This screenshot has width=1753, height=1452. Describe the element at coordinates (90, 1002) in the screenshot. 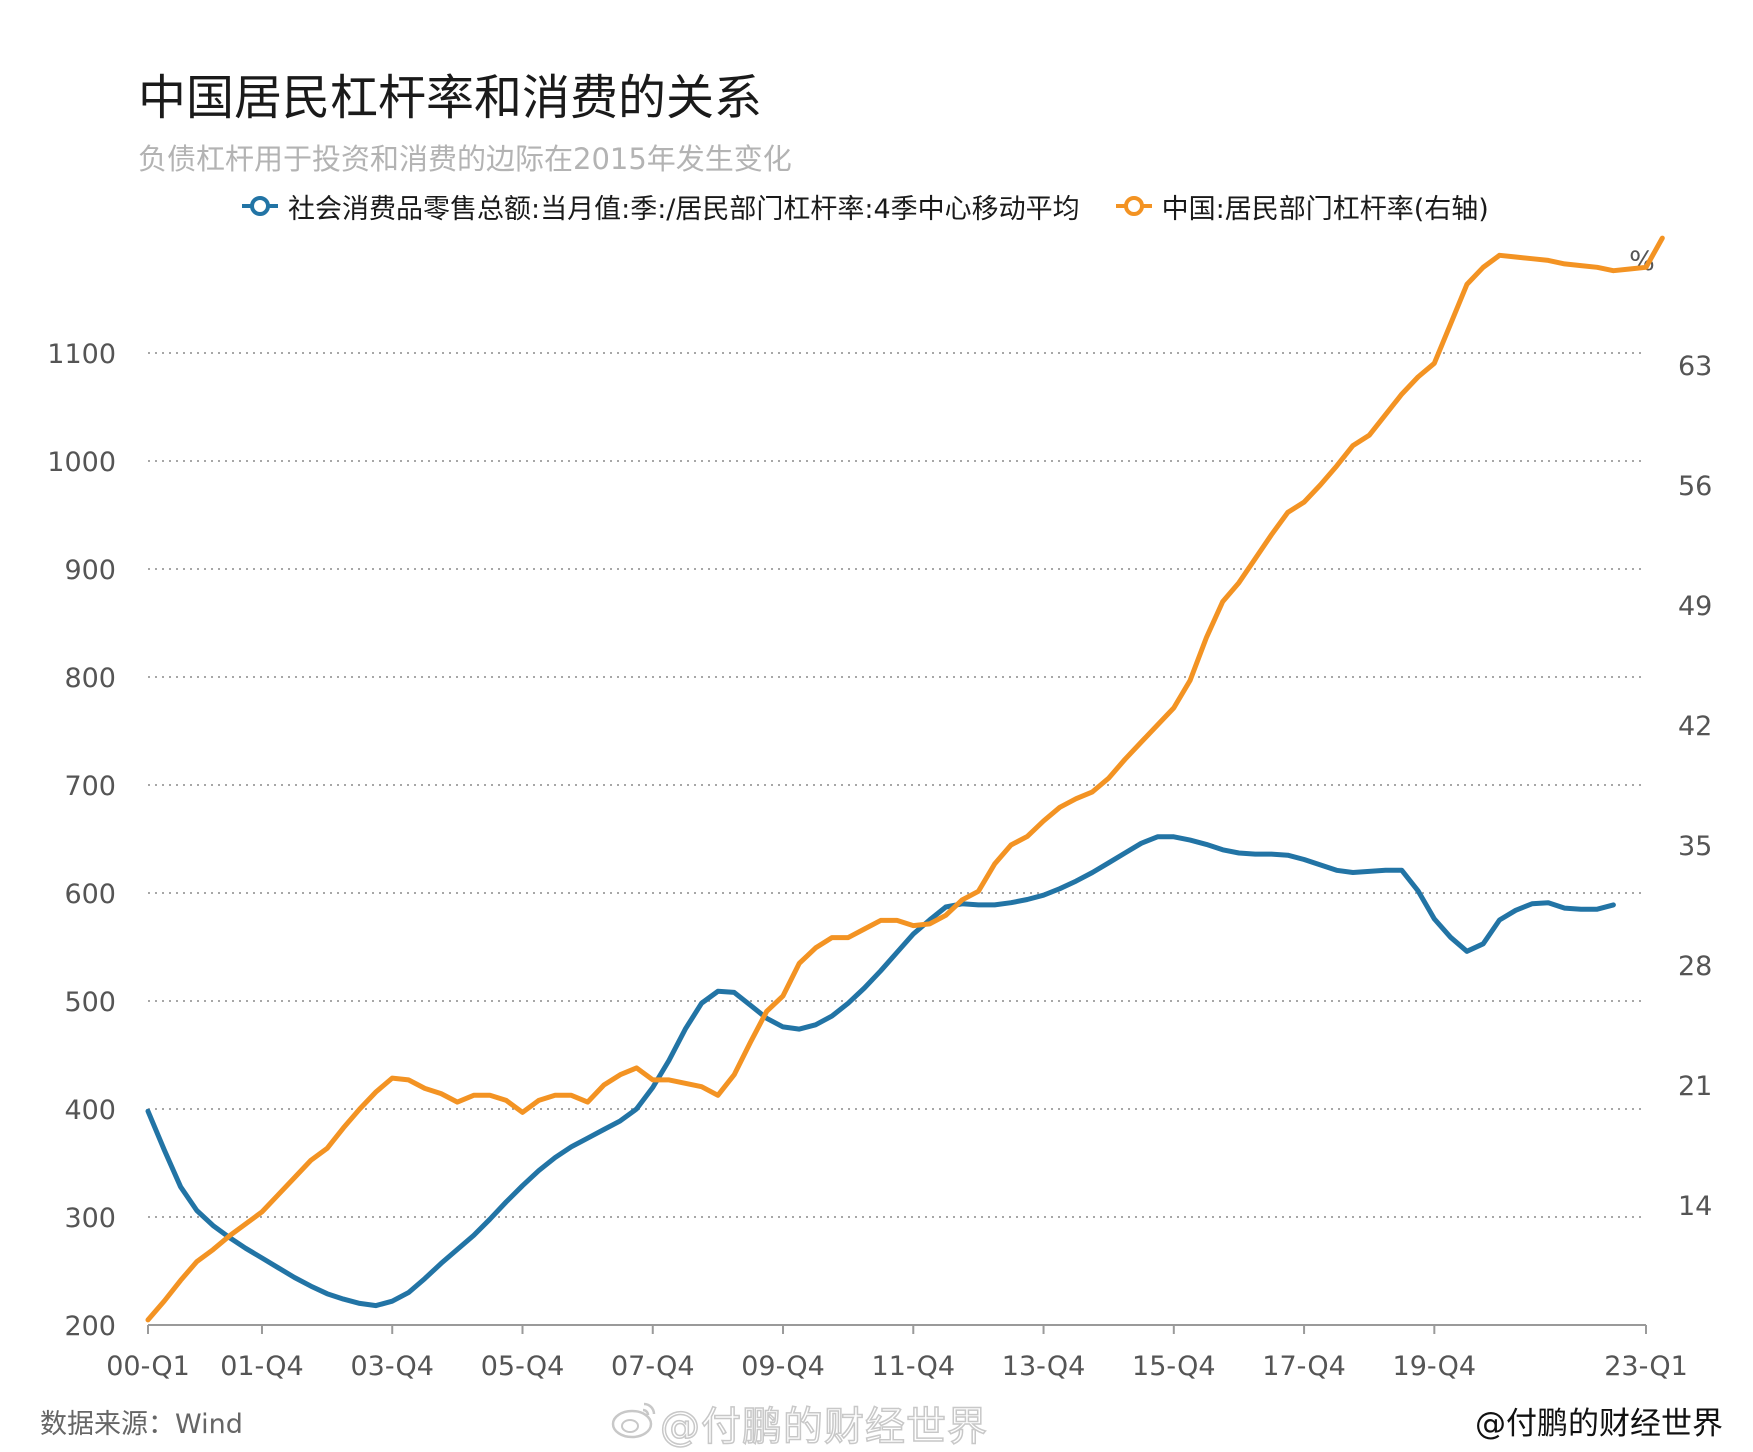

I see `left-tick-label: 500` at that location.